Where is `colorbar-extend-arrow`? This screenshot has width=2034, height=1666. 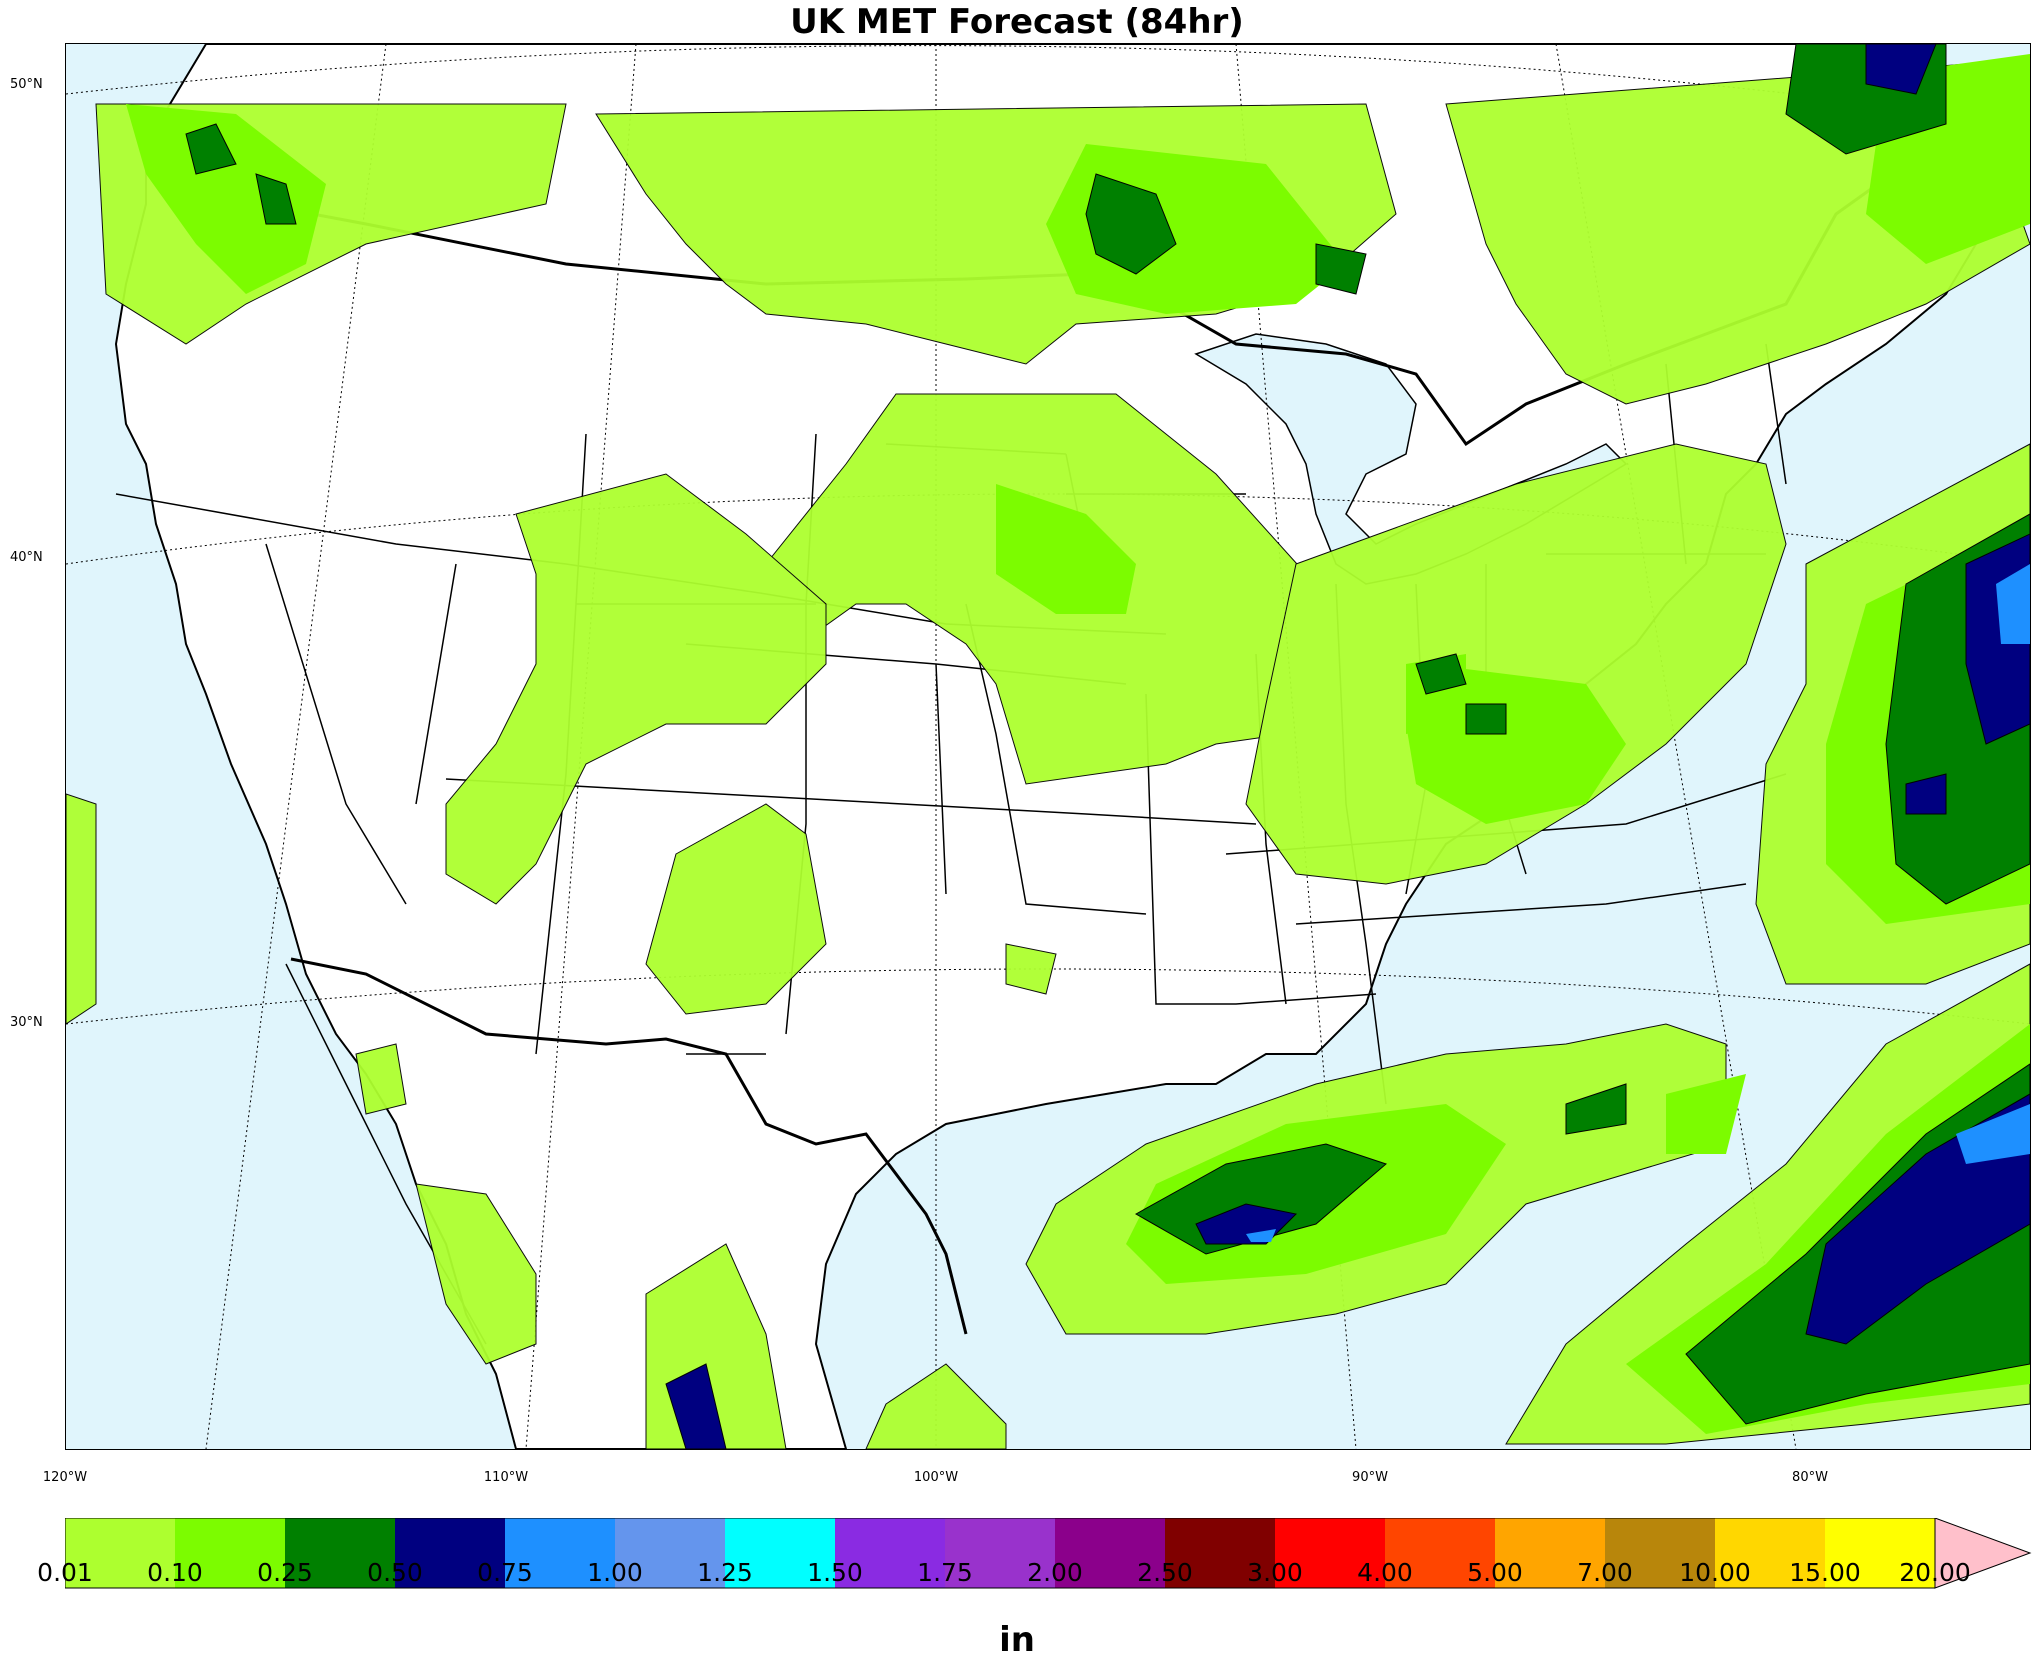 colorbar-extend-arrow is located at coordinates (1983, 1553).